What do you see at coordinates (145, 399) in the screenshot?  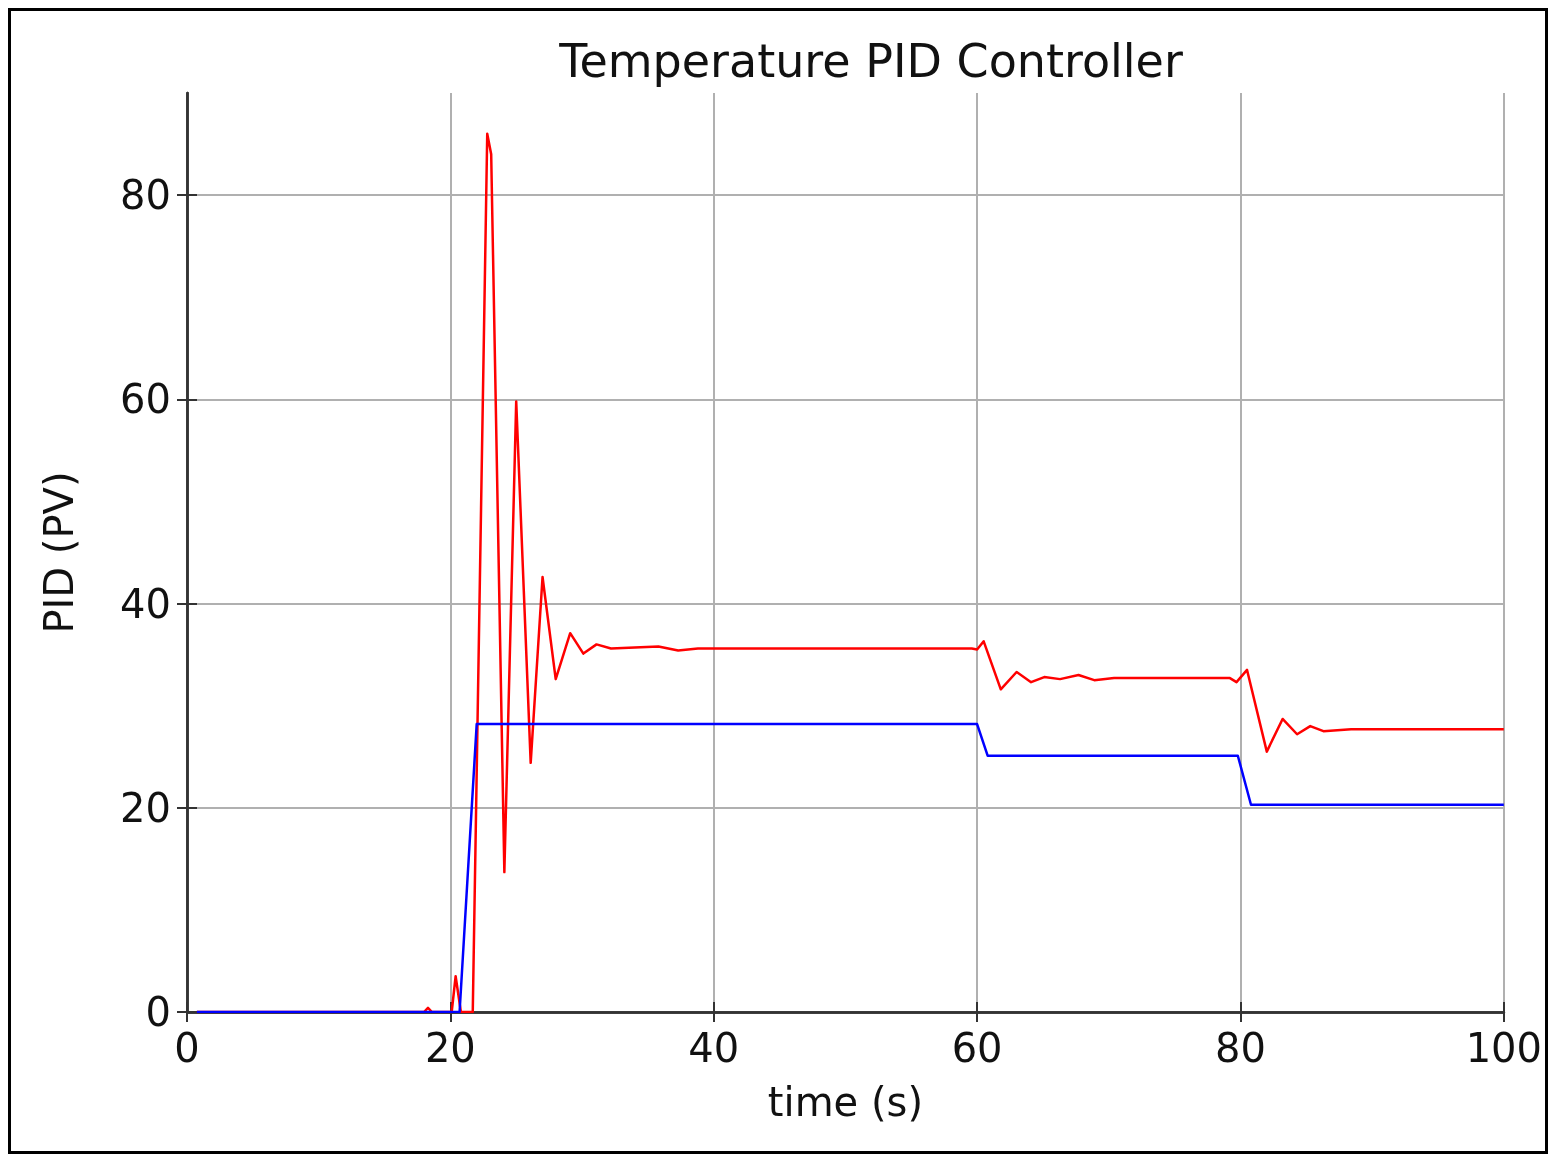 I see `y-tick-label: 60` at bounding box center [145, 399].